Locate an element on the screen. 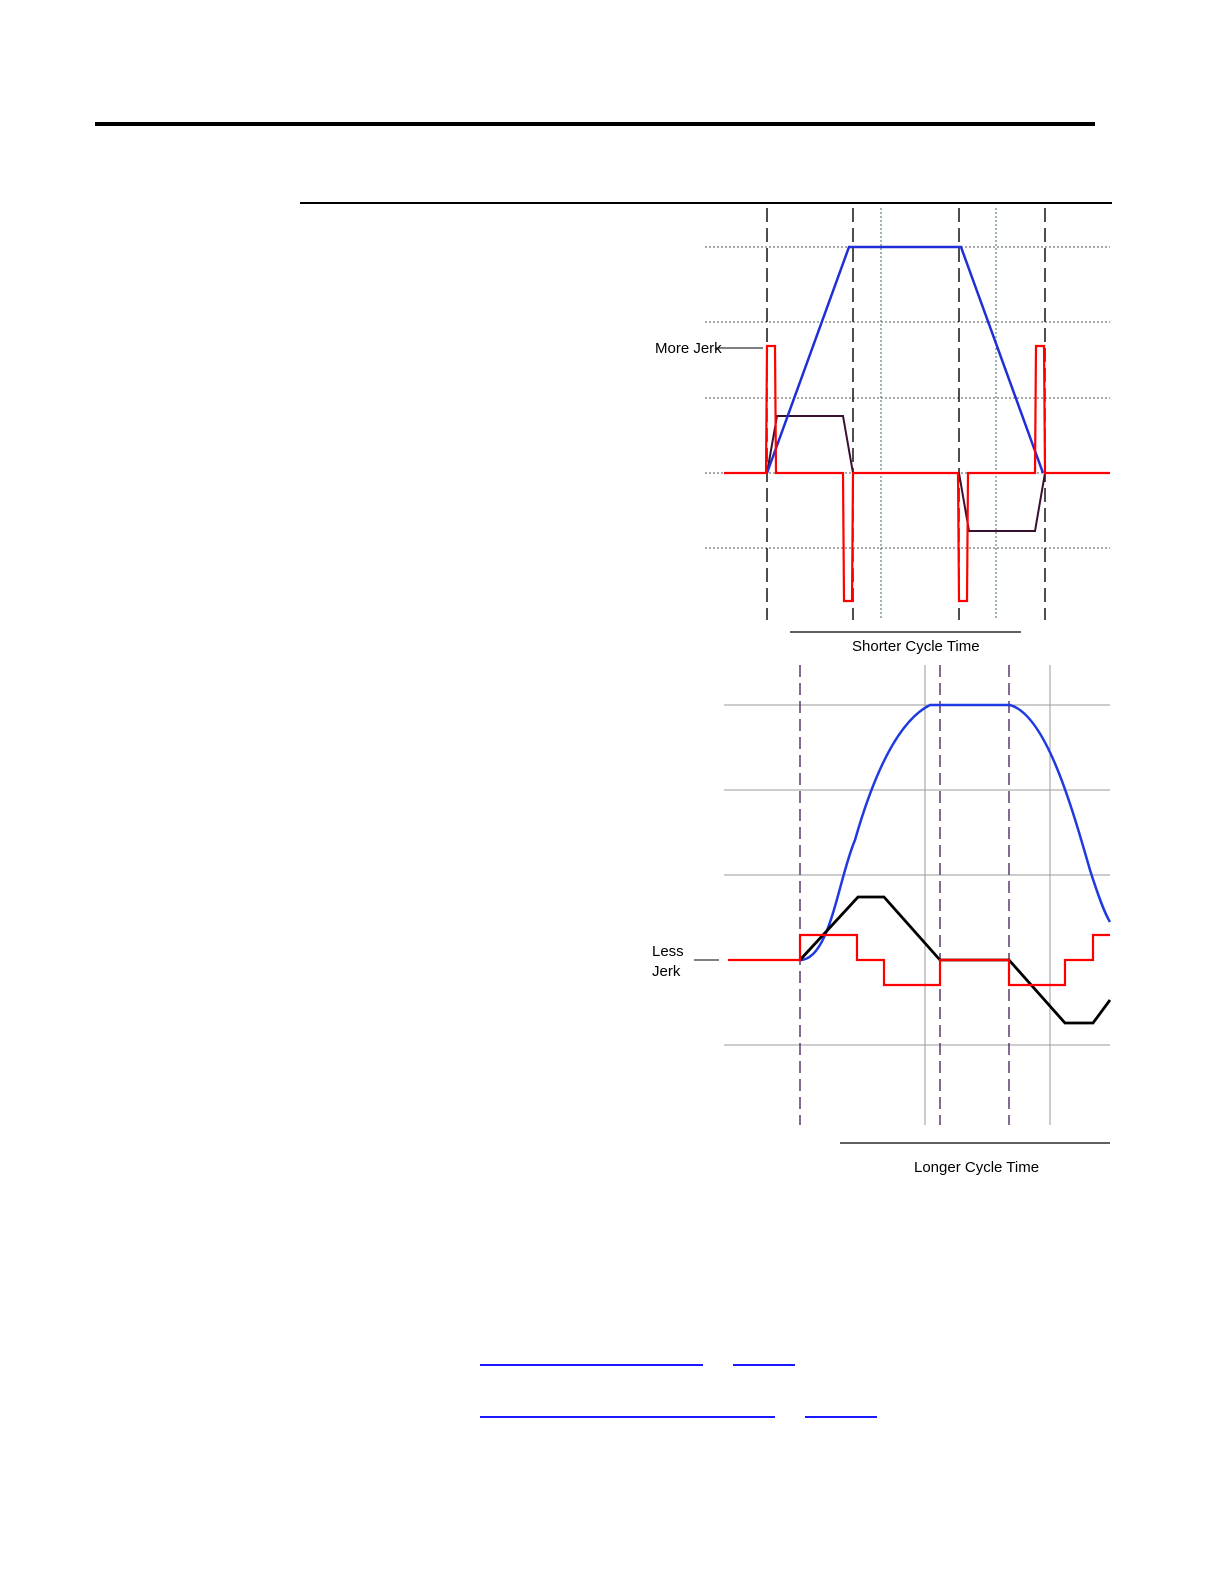 Image resolution: width=1224 pixels, height=1584 pixels. bottom-velocity-curve is located at coordinates (955, 832).